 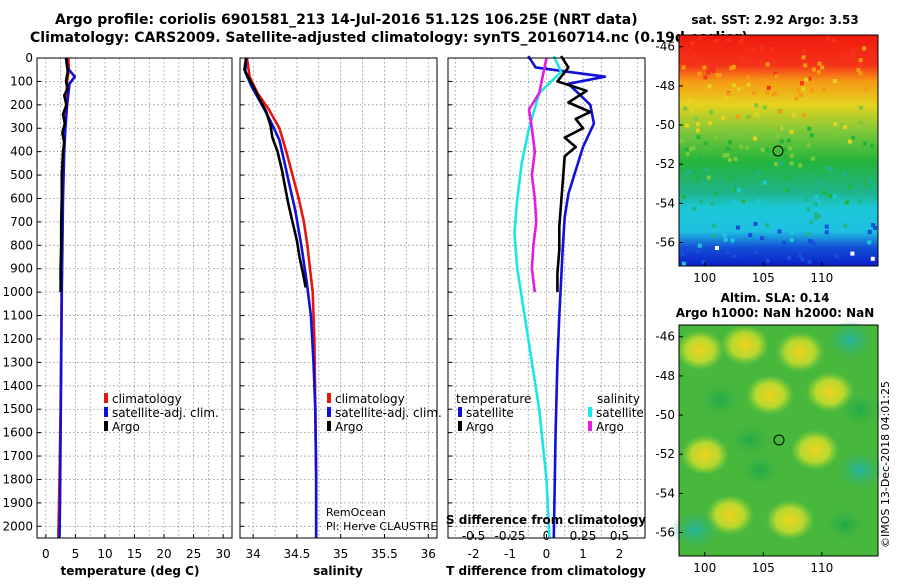 I want to click on legend-diff-t-satellite: satellite, so click(x=490, y=413).